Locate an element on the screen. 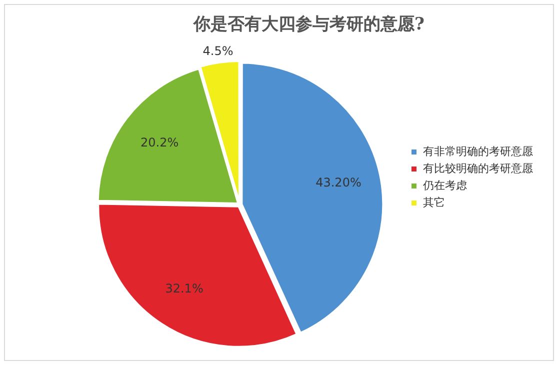 Image resolution: width=560 pixels, height=367 pixels. data-label: 43.20% is located at coordinates (339, 182).